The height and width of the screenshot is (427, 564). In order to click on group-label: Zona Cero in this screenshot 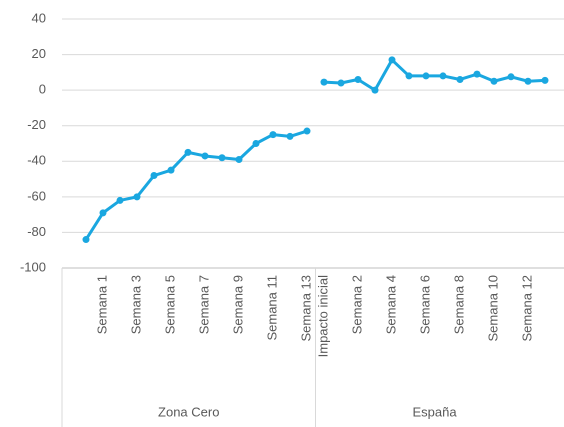, I will do `click(188, 411)`.